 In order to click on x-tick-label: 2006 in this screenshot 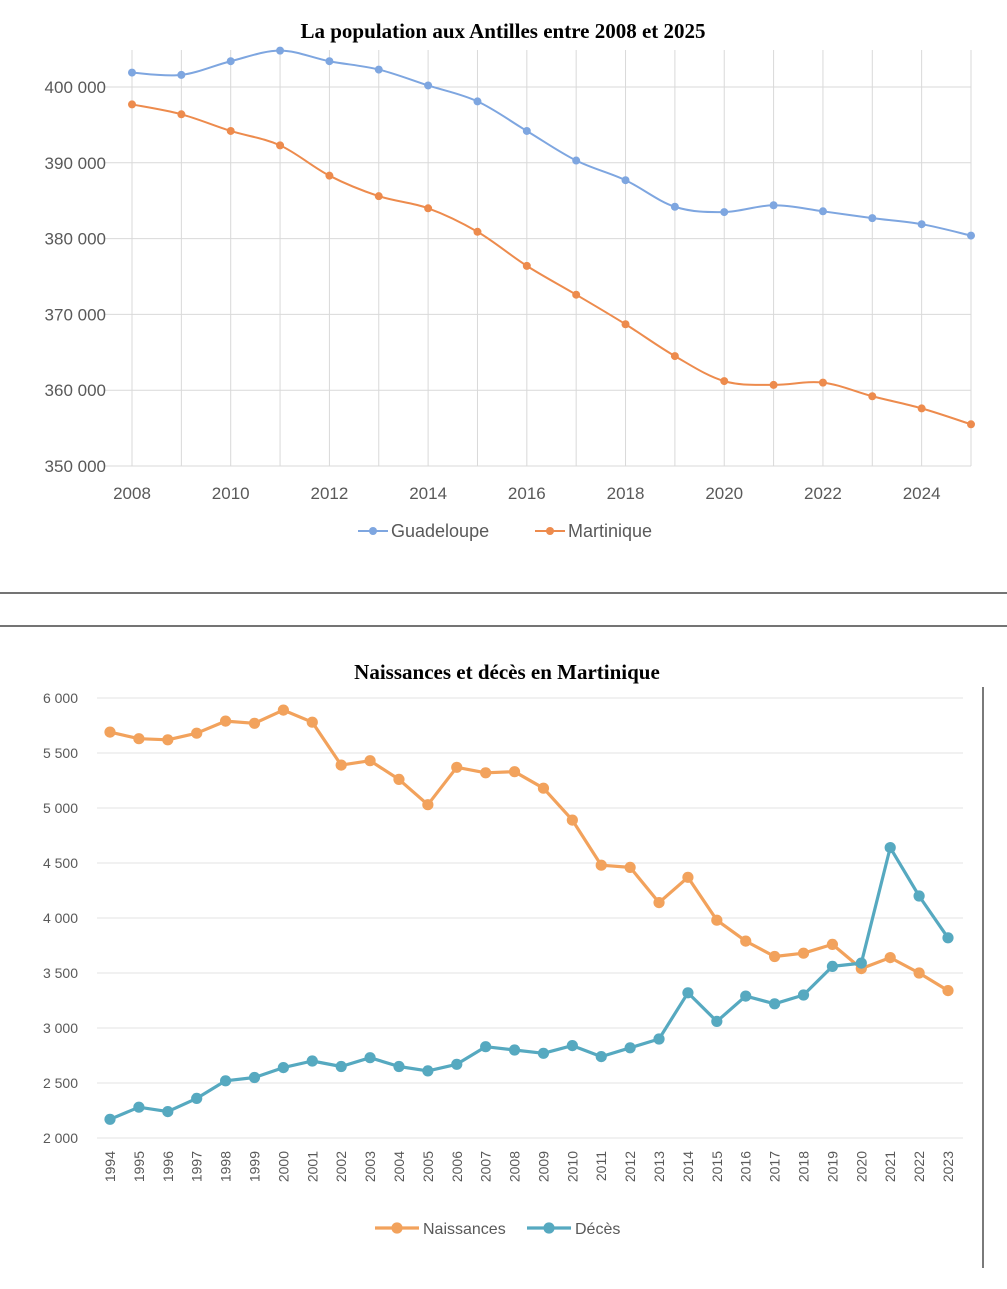, I will do `click(457, 1166)`.